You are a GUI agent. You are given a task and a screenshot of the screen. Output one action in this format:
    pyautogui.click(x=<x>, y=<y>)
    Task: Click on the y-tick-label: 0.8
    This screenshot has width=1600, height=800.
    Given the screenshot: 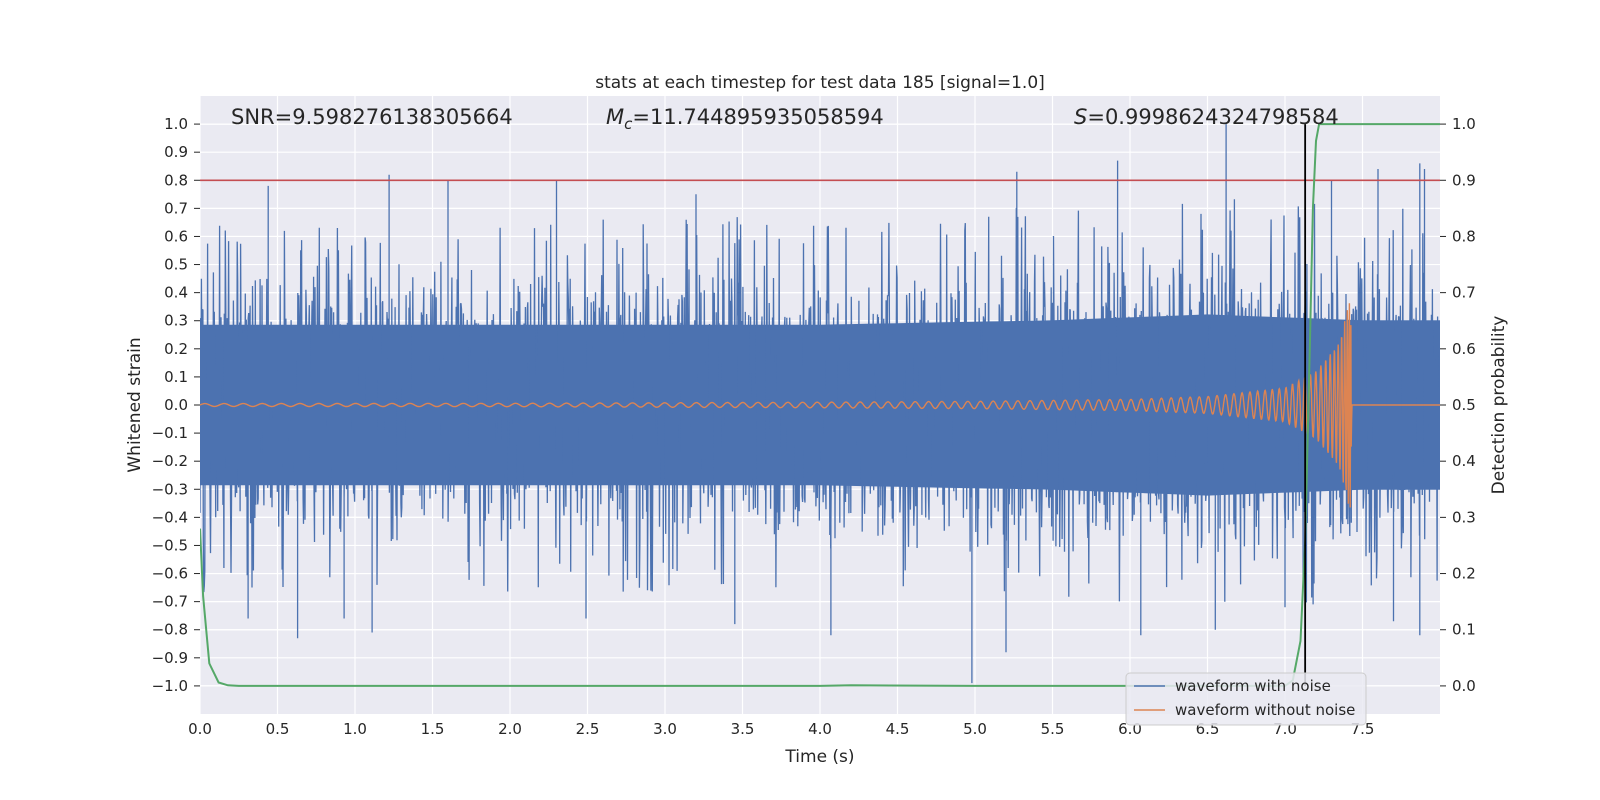 What is the action you would take?
    pyautogui.click(x=176, y=180)
    